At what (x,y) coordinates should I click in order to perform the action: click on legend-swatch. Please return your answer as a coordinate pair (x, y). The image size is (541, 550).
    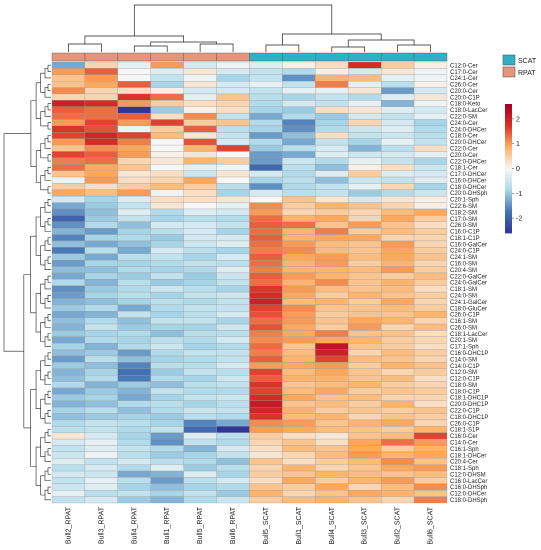
    Looking at the image, I should click on (509, 60).